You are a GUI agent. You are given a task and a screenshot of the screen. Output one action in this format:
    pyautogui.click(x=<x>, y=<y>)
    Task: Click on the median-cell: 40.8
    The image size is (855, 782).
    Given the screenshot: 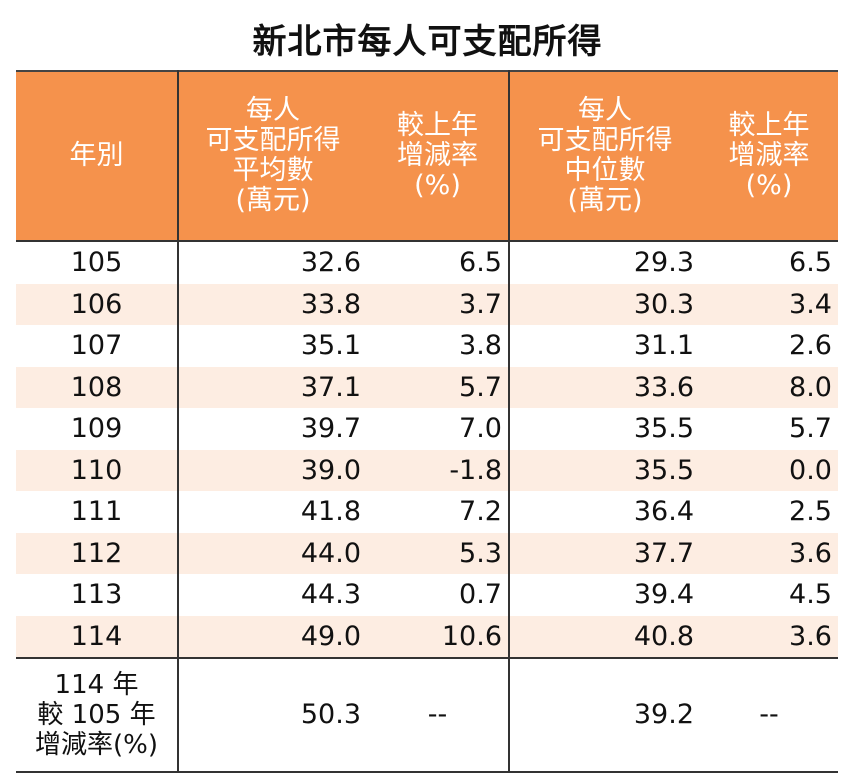 What is the action you would take?
    pyautogui.click(x=604, y=636)
    